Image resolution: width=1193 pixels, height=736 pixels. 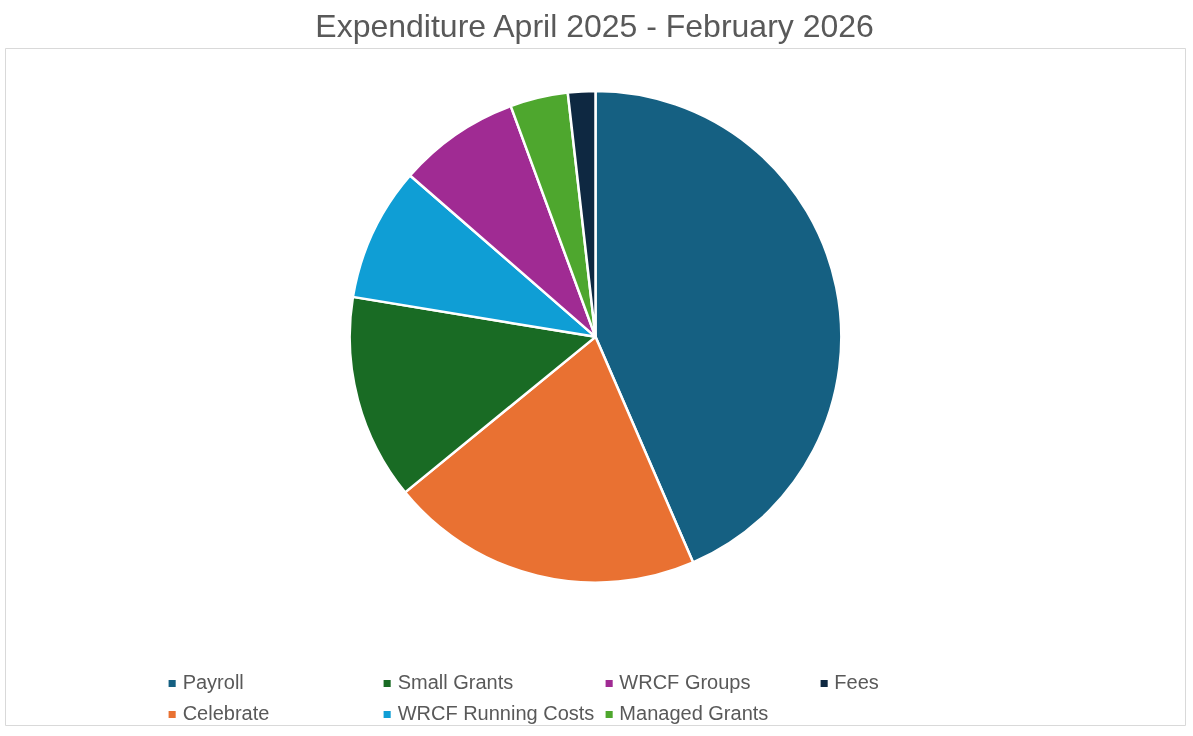 What do you see at coordinates (694, 713) in the screenshot?
I see `legend-label: Managed Grants` at bounding box center [694, 713].